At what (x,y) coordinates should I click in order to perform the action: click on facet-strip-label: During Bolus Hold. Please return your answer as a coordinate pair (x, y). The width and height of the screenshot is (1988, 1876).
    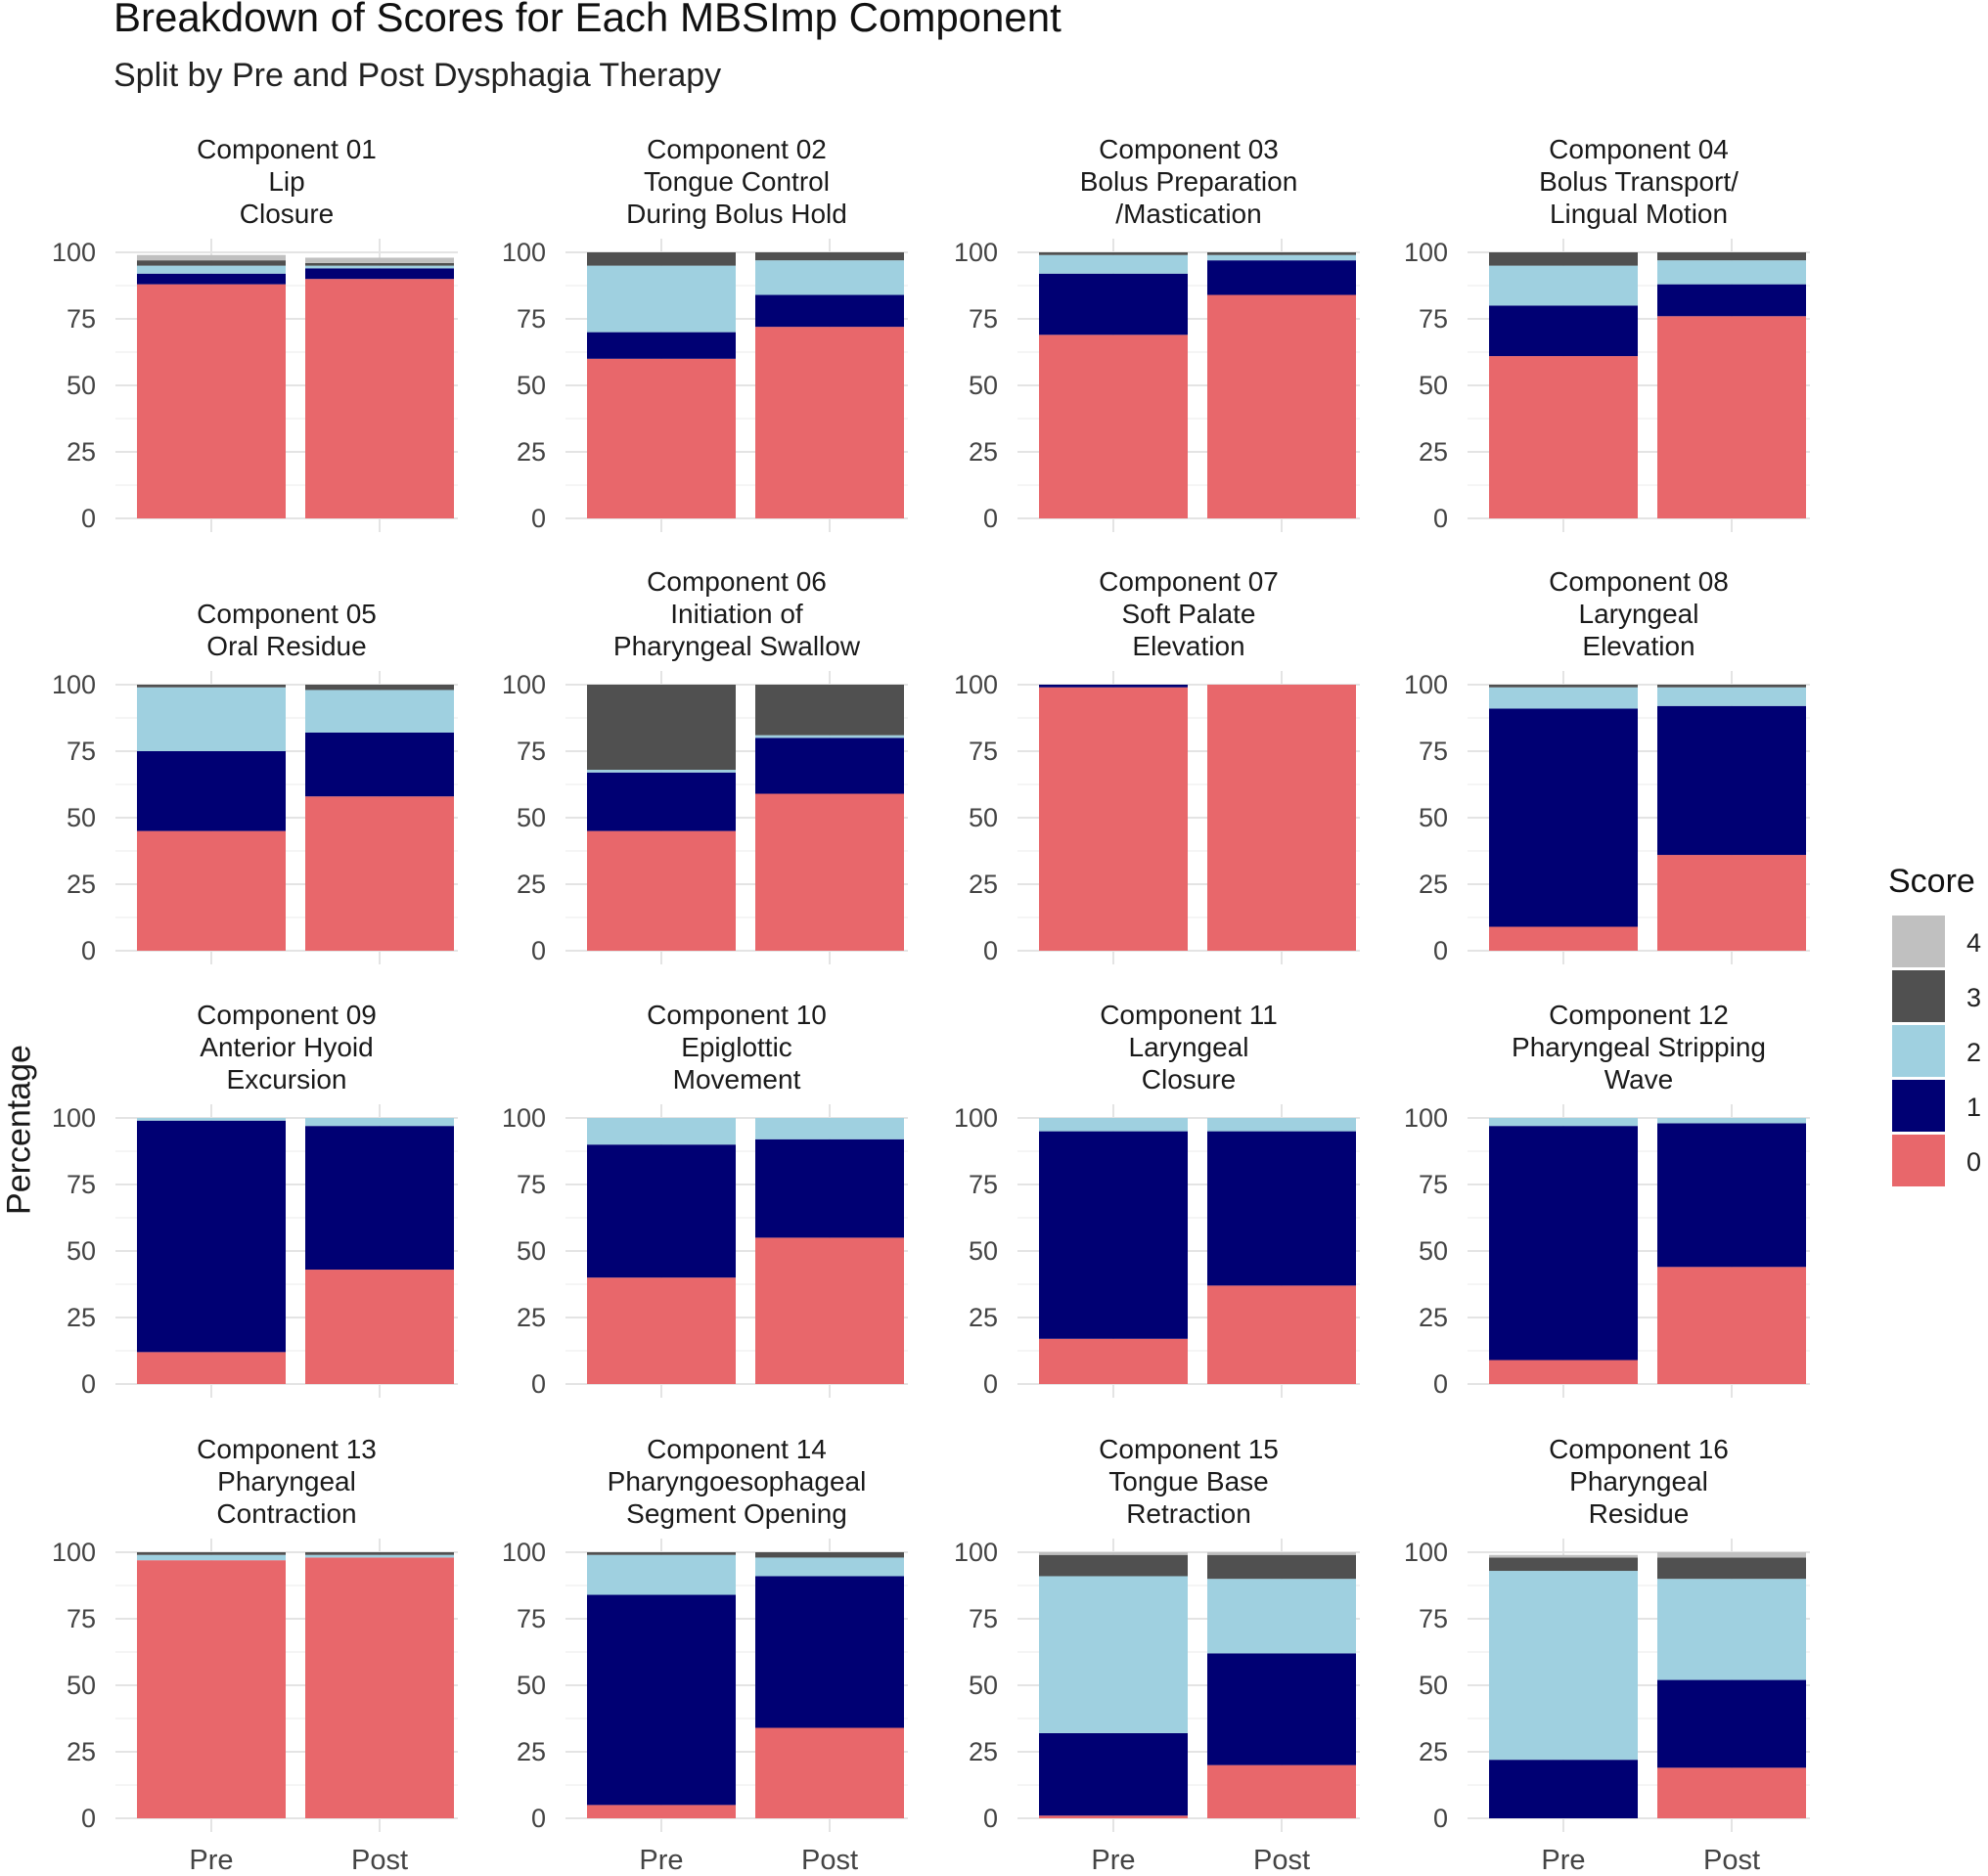
    Looking at the image, I should click on (737, 214).